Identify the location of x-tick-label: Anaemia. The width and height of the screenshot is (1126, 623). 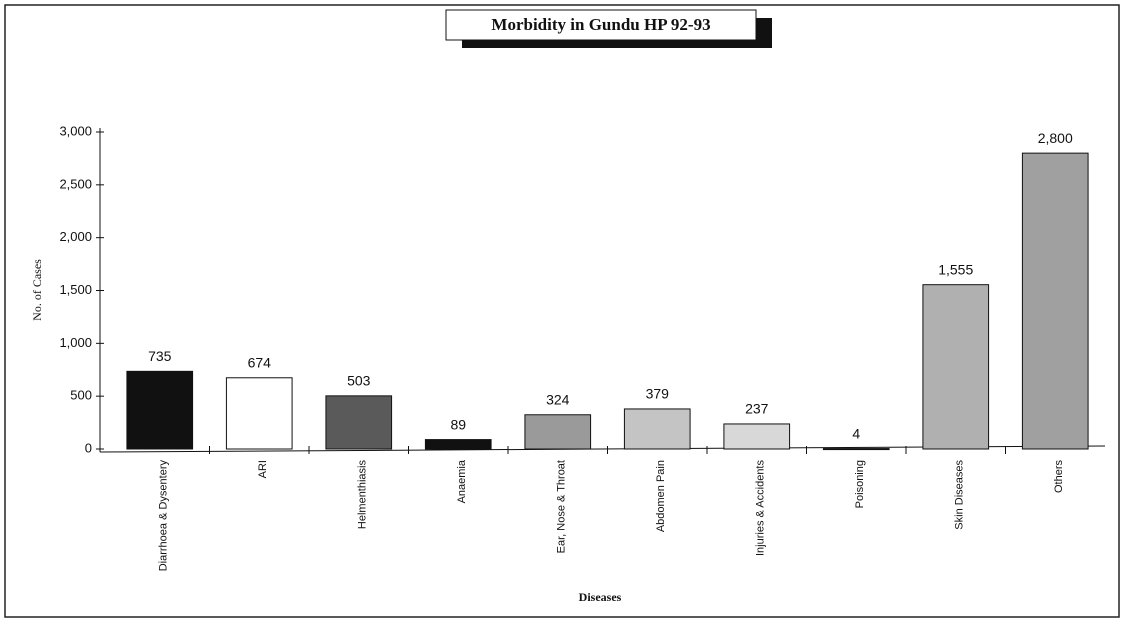
(462, 481).